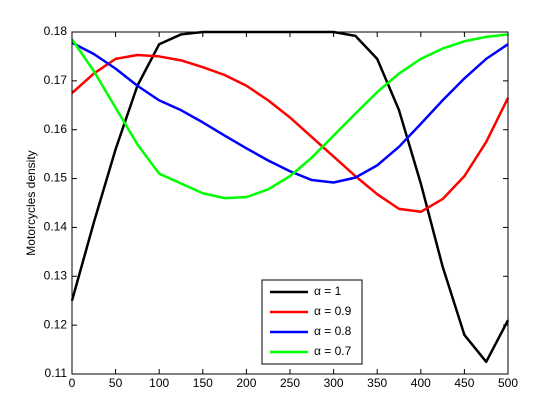 The width and height of the screenshot is (560, 420). I want to click on x-tick-label: 150, so click(203, 383).